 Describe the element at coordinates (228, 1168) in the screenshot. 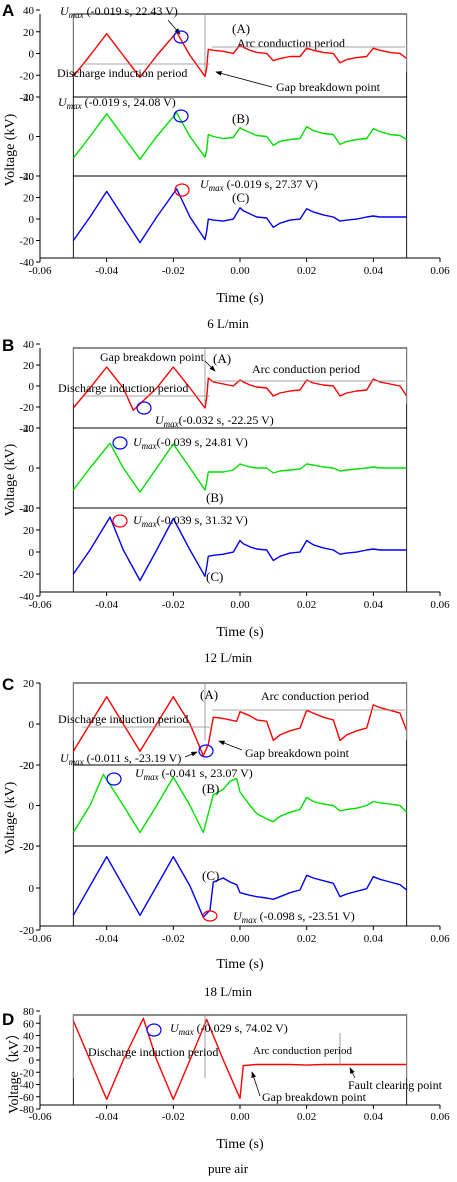

I see `caption-d: pure air` at that location.